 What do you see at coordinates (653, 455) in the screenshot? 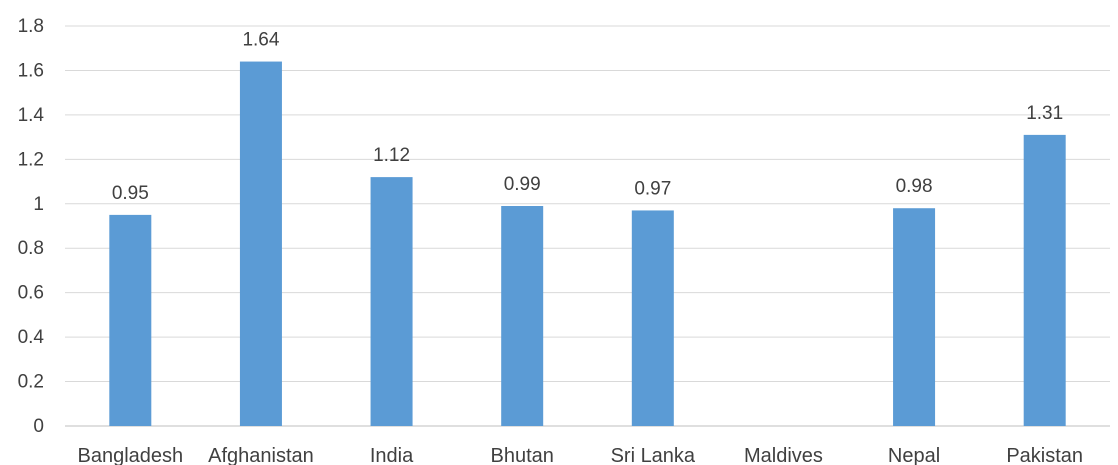
I see `category-label: Sri Lanka` at bounding box center [653, 455].